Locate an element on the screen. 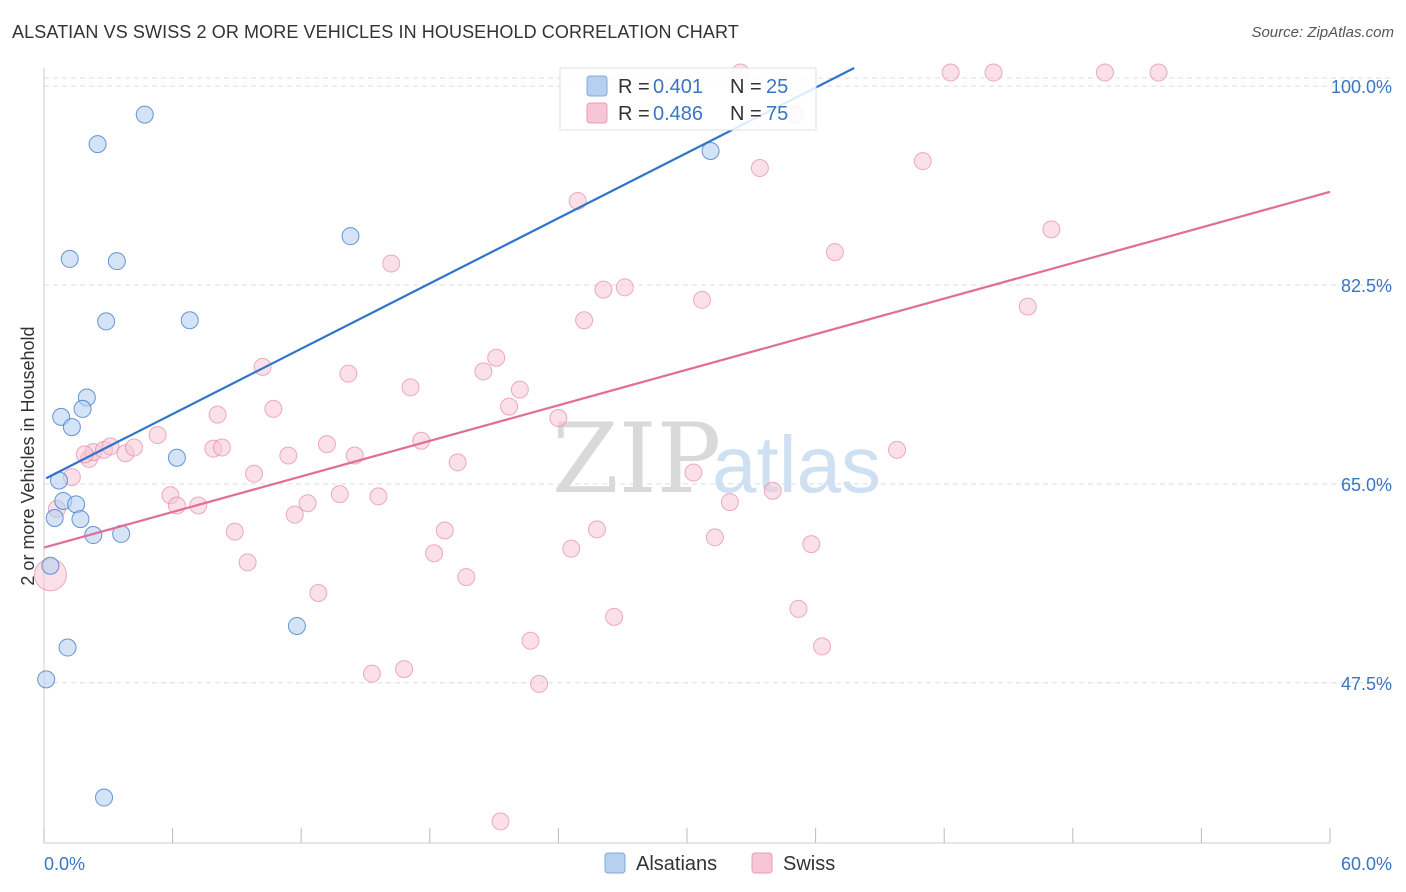 The height and width of the screenshot is (892, 1406). legend-swatch-alsatians is located at coordinates (597, 86).